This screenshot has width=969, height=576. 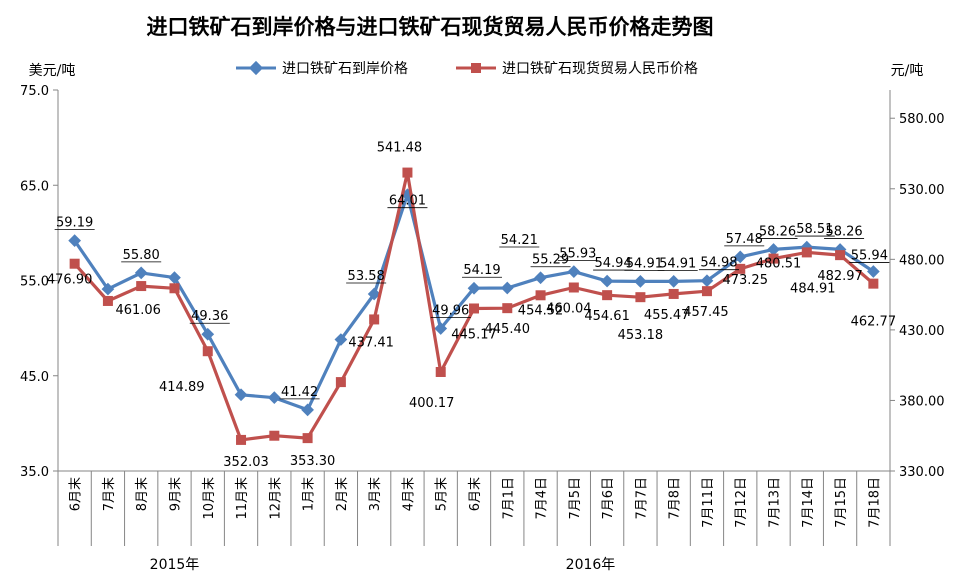 I want to click on category-label: 7月15日, so click(x=841, y=502).